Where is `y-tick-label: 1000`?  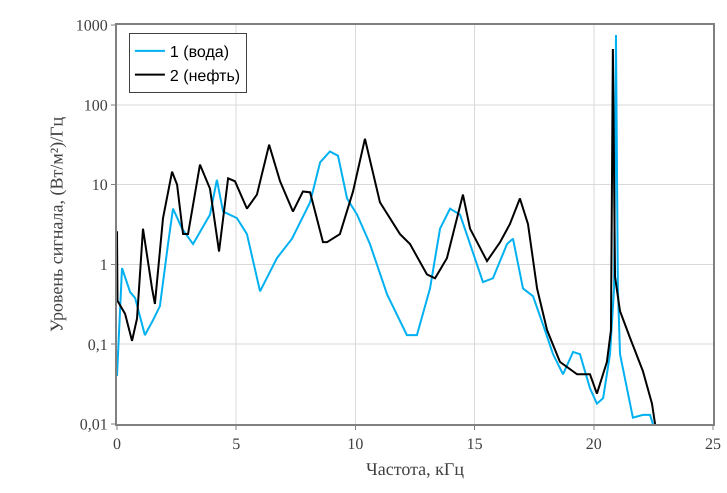 y-tick-label: 1000 is located at coordinates (92, 26).